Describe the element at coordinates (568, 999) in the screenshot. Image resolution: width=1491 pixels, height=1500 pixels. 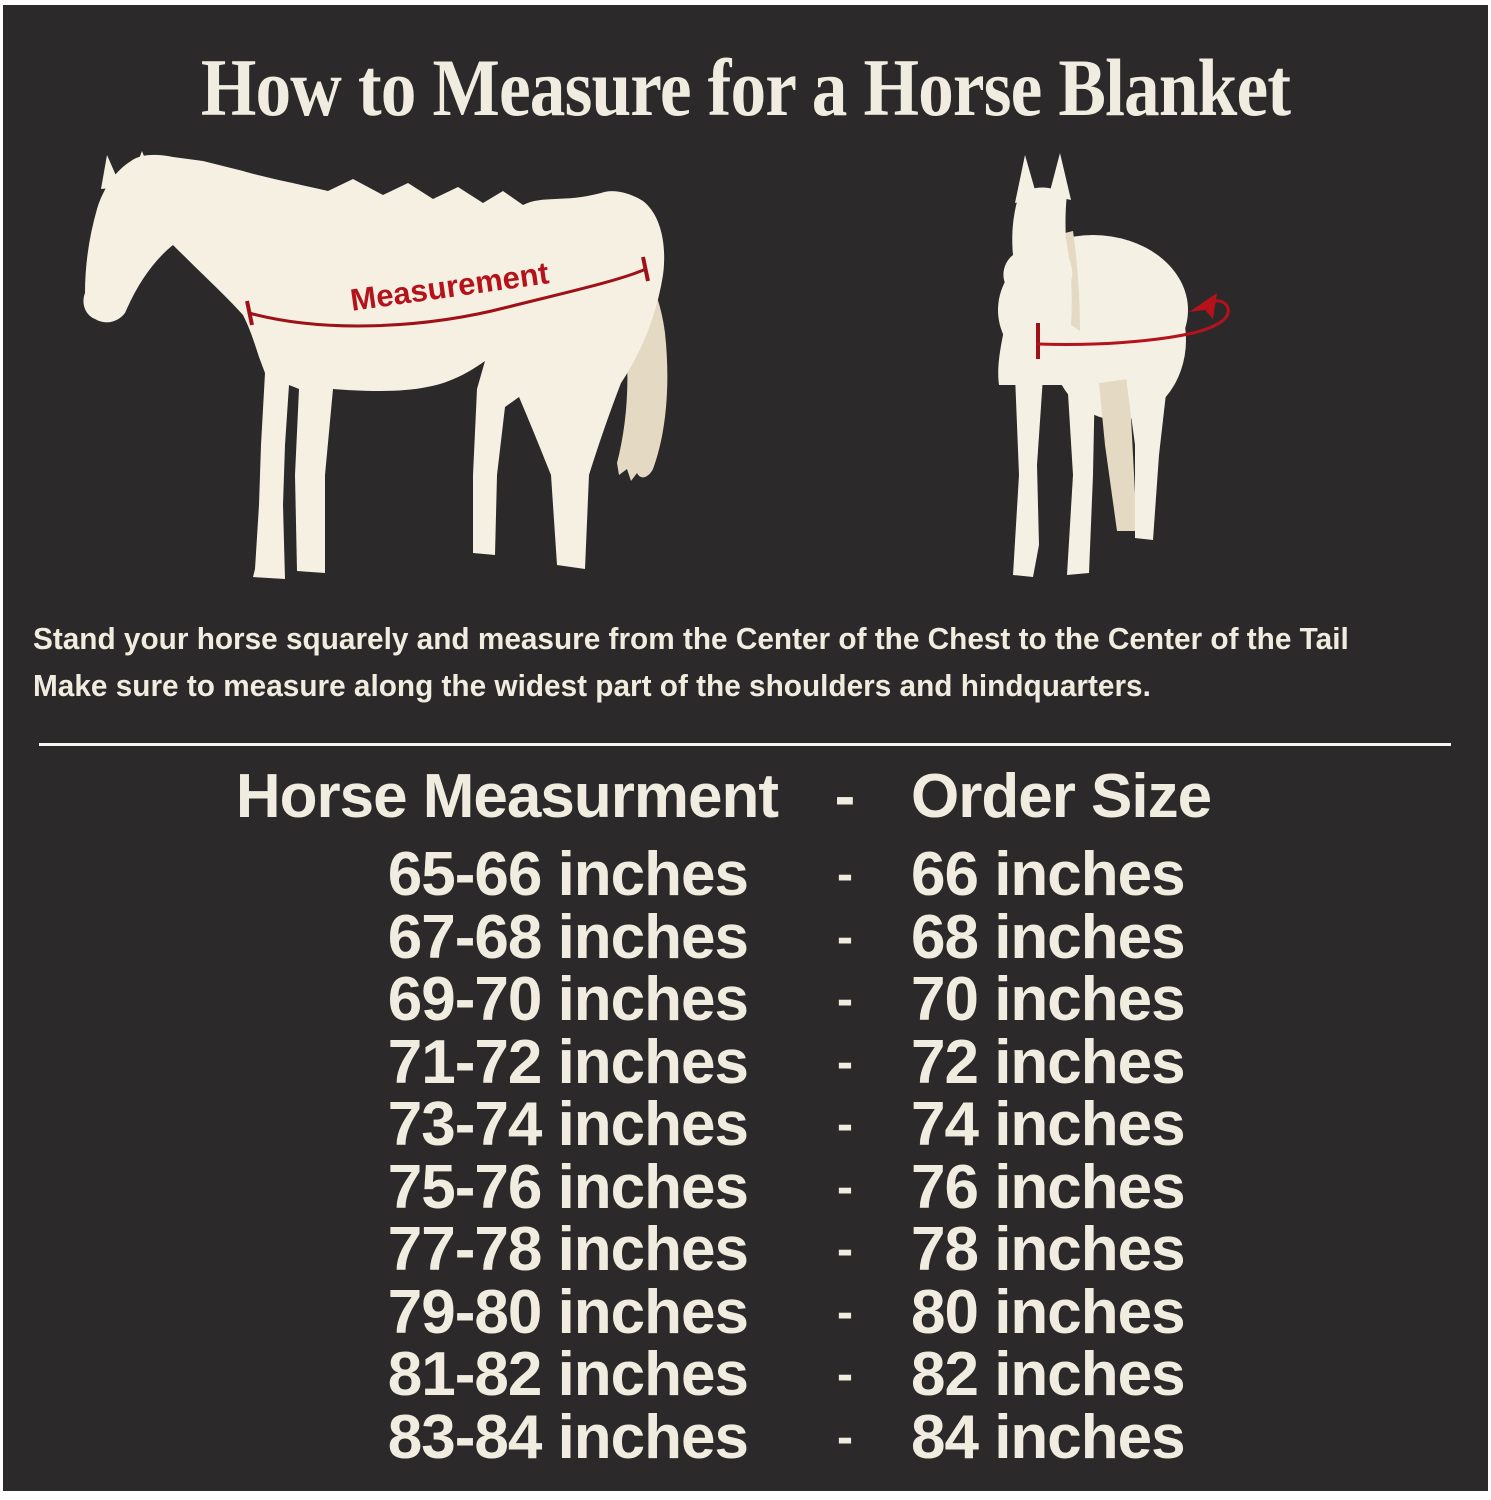
I see `horse-measurement-value: 69-70 inches` at that location.